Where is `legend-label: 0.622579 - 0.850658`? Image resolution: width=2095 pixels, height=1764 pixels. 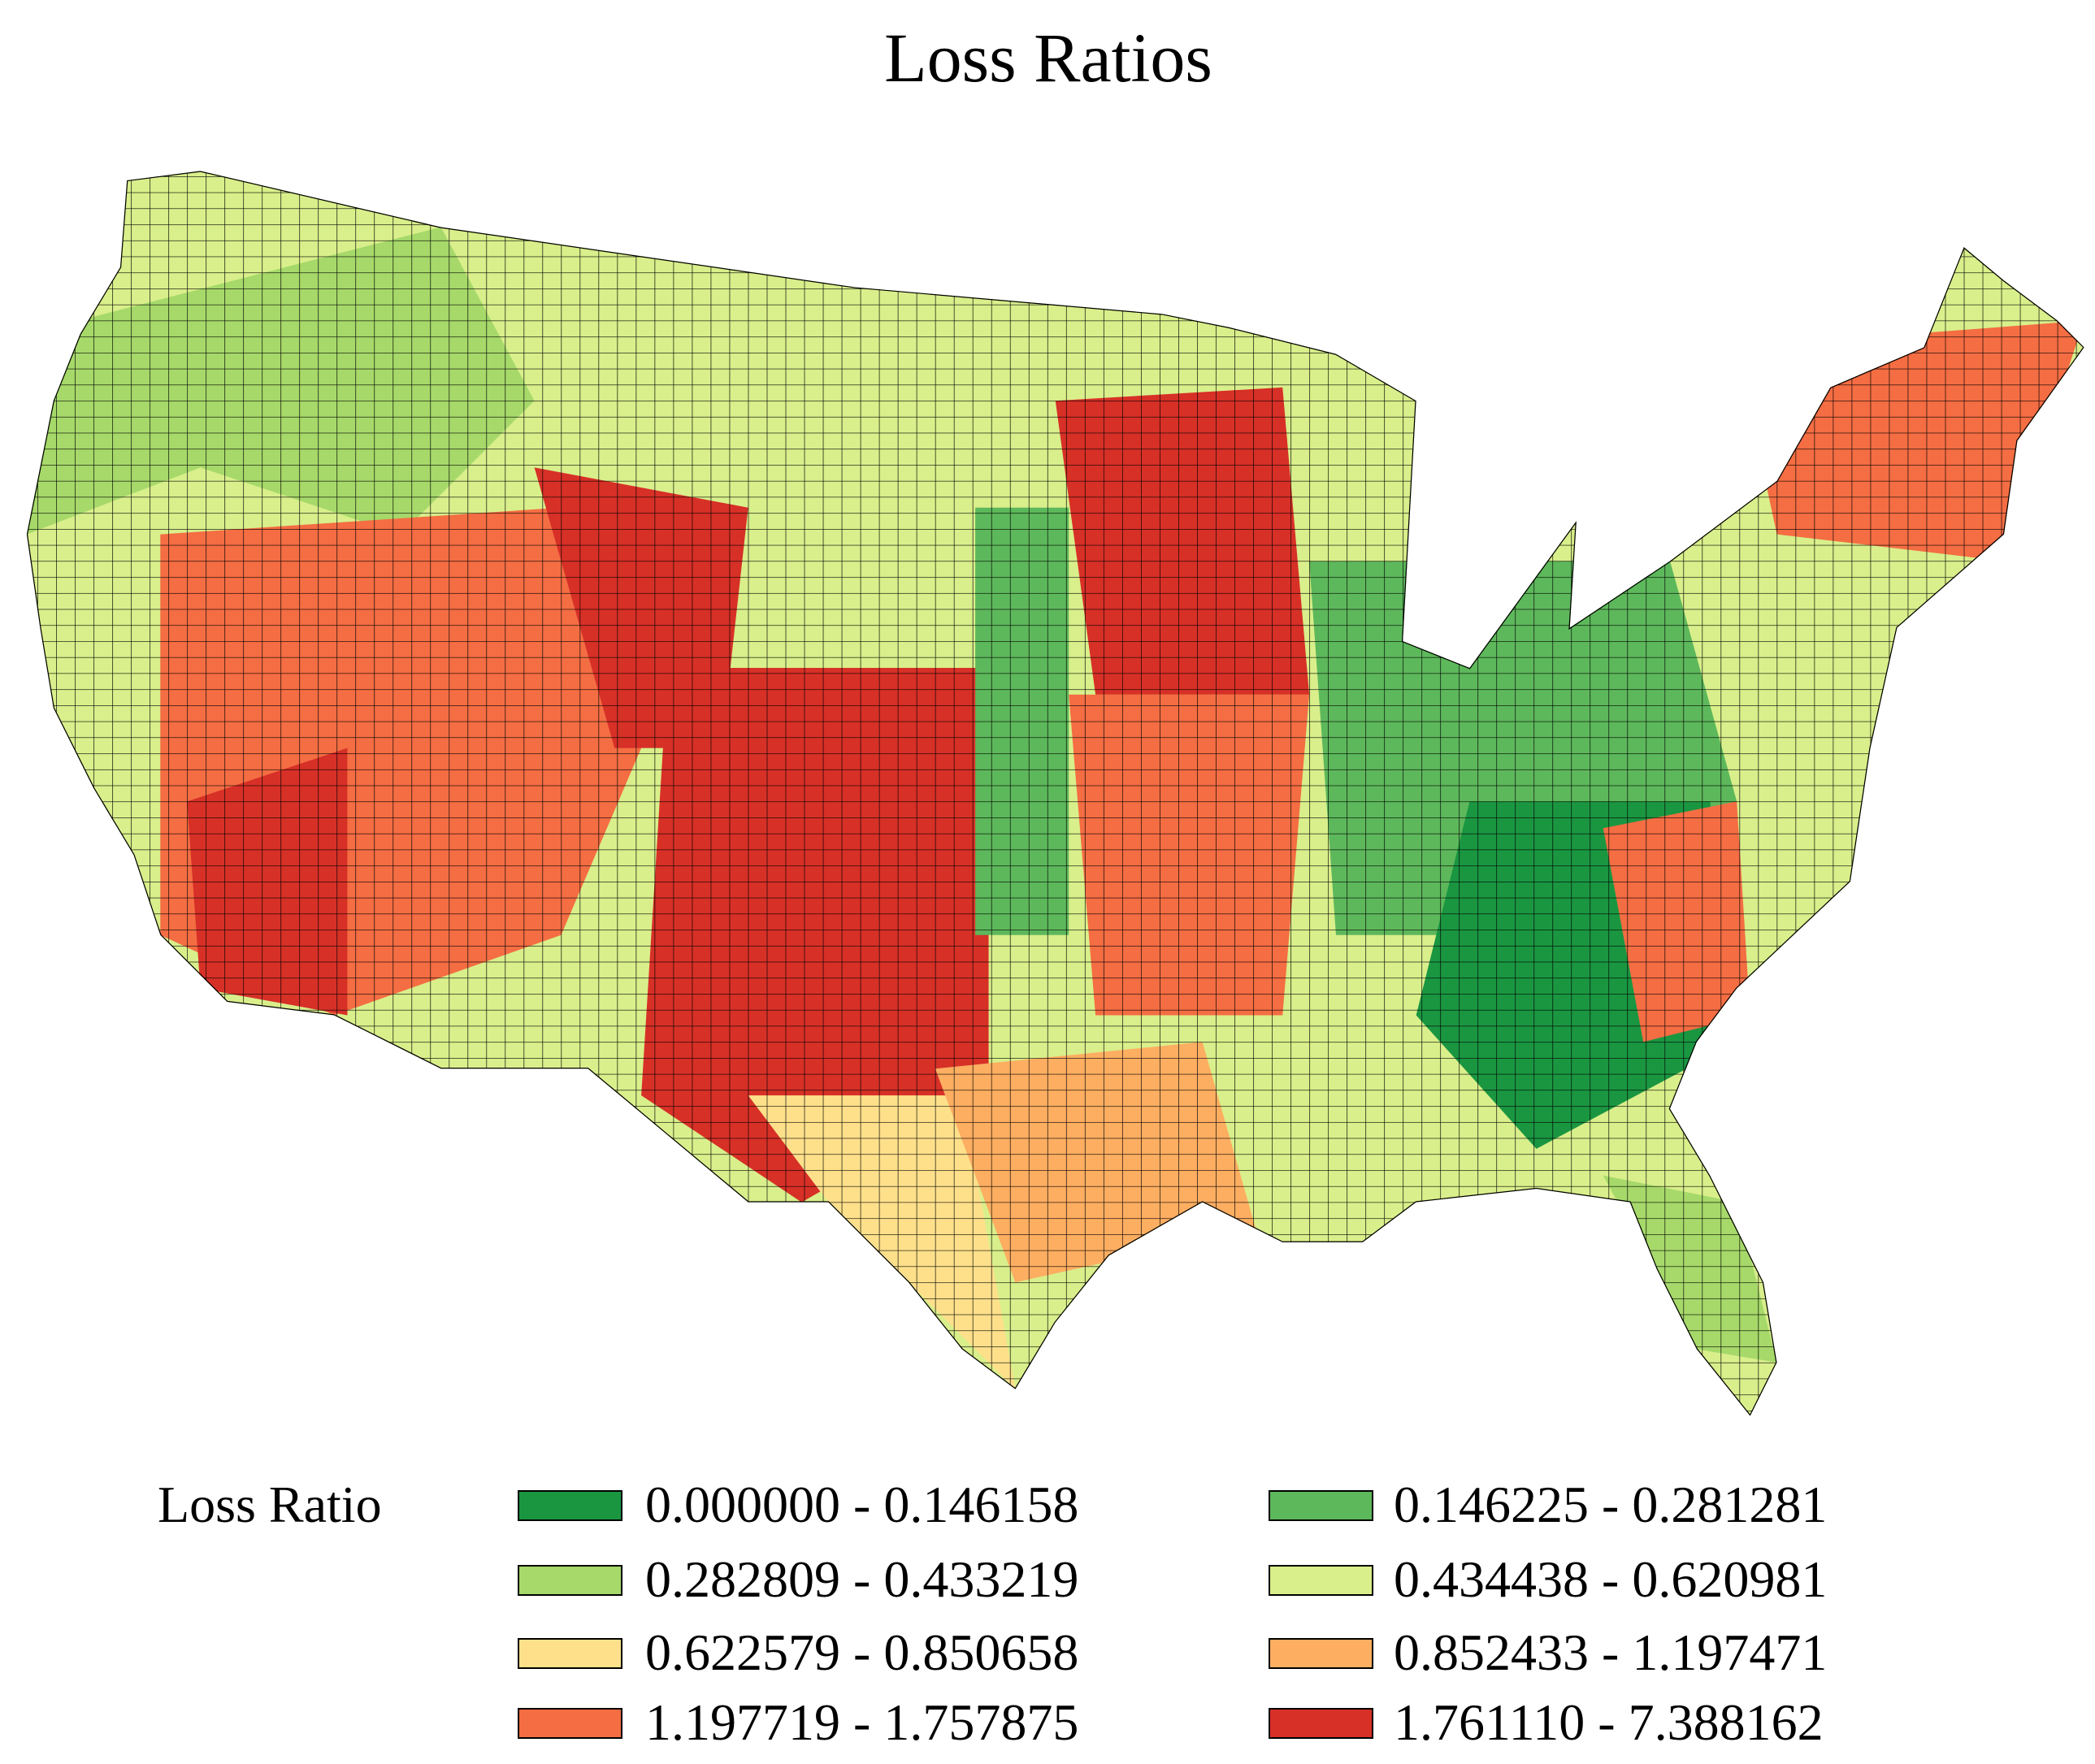 legend-label: 0.622579 - 0.850658 is located at coordinates (861, 1652).